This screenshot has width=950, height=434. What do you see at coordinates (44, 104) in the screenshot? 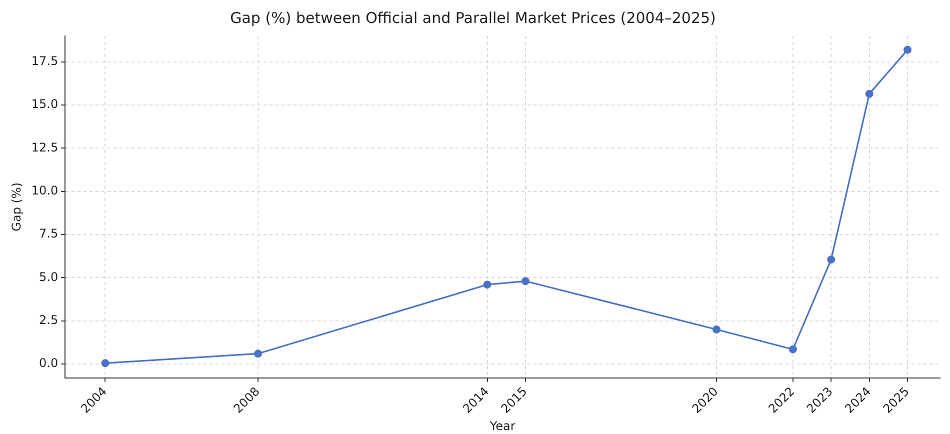
I see `y-tick-label: 15.0` at bounding box center [44, 104].